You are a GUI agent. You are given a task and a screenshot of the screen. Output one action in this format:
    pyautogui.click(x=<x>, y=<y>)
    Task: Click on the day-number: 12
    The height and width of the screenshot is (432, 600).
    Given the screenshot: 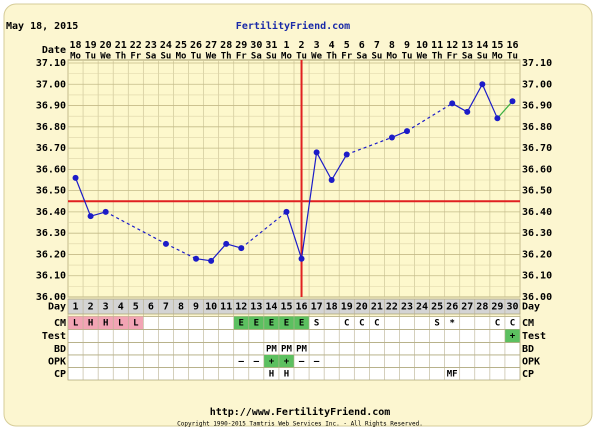 What is the action you would take?
    pyautogui.click(x=241, y=307)
    